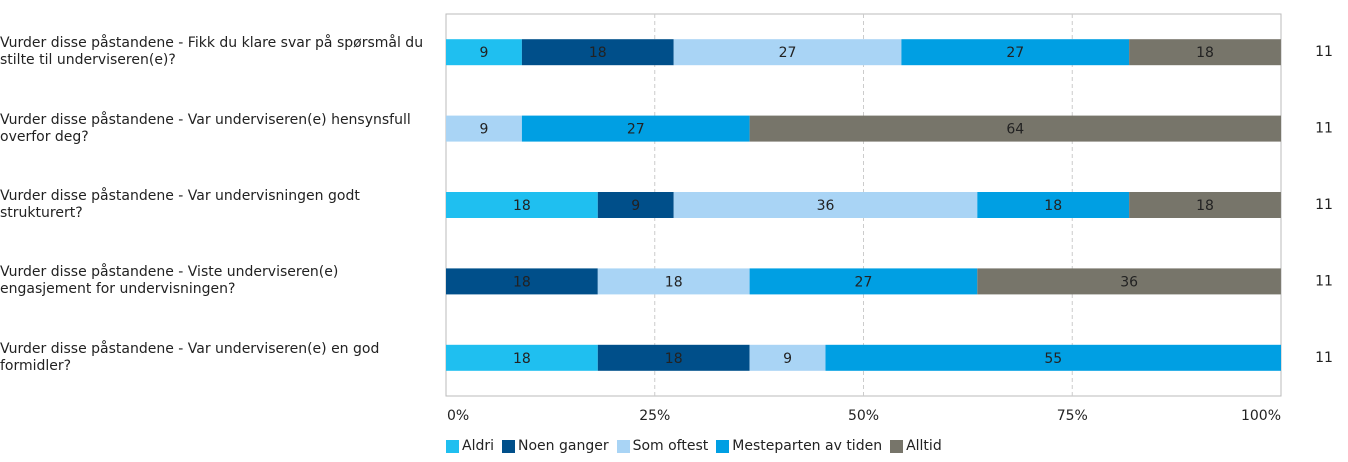 This screenshot has width=1348, height=462. I want to click on x-tick-label: 100%, so click(1261, 416).